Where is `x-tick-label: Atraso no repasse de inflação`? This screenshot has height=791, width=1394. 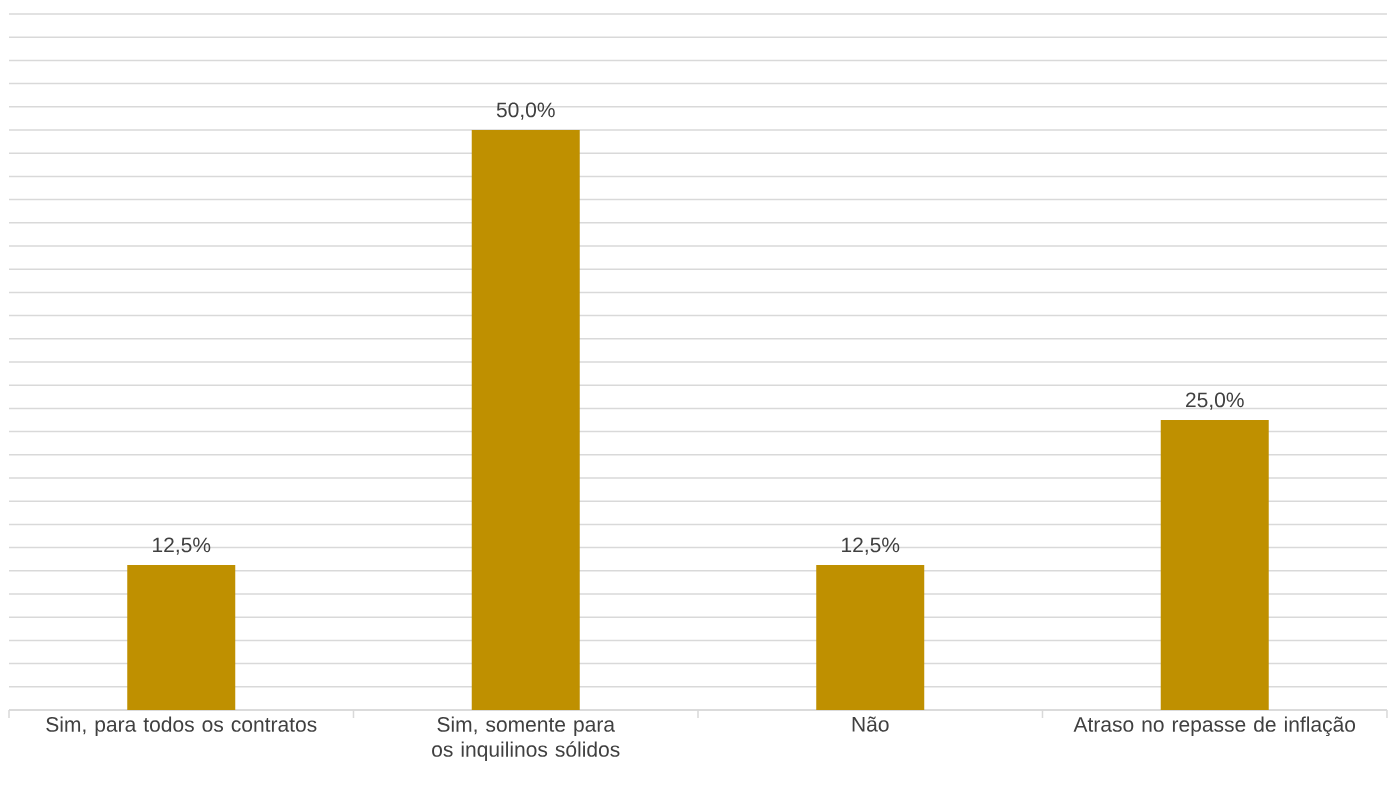
x-tick-label: Atraso no repasse de inflação is located at coordinates (1214, 726).